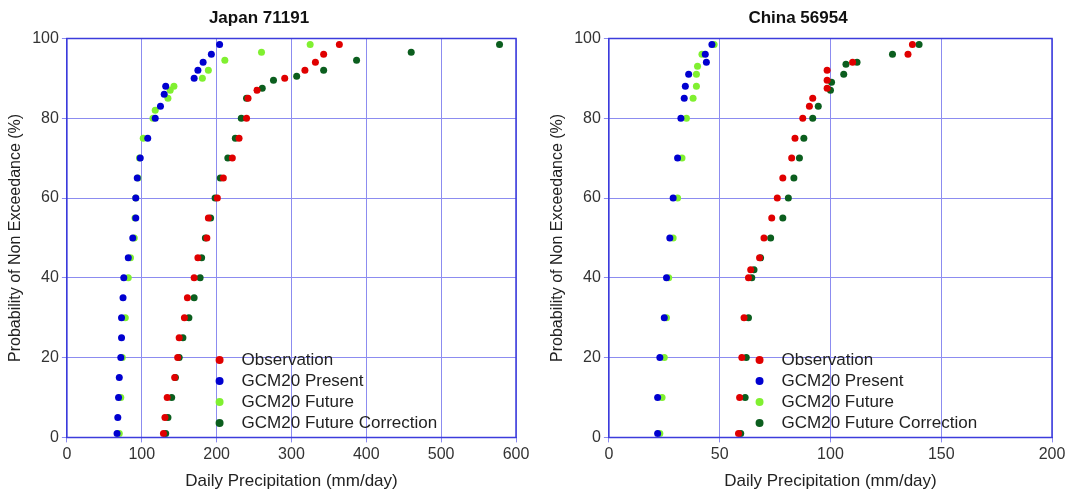 The height and width of the screenshot is (500, 1073). I want to click on x-tick-label: 50, so click(719, 454).